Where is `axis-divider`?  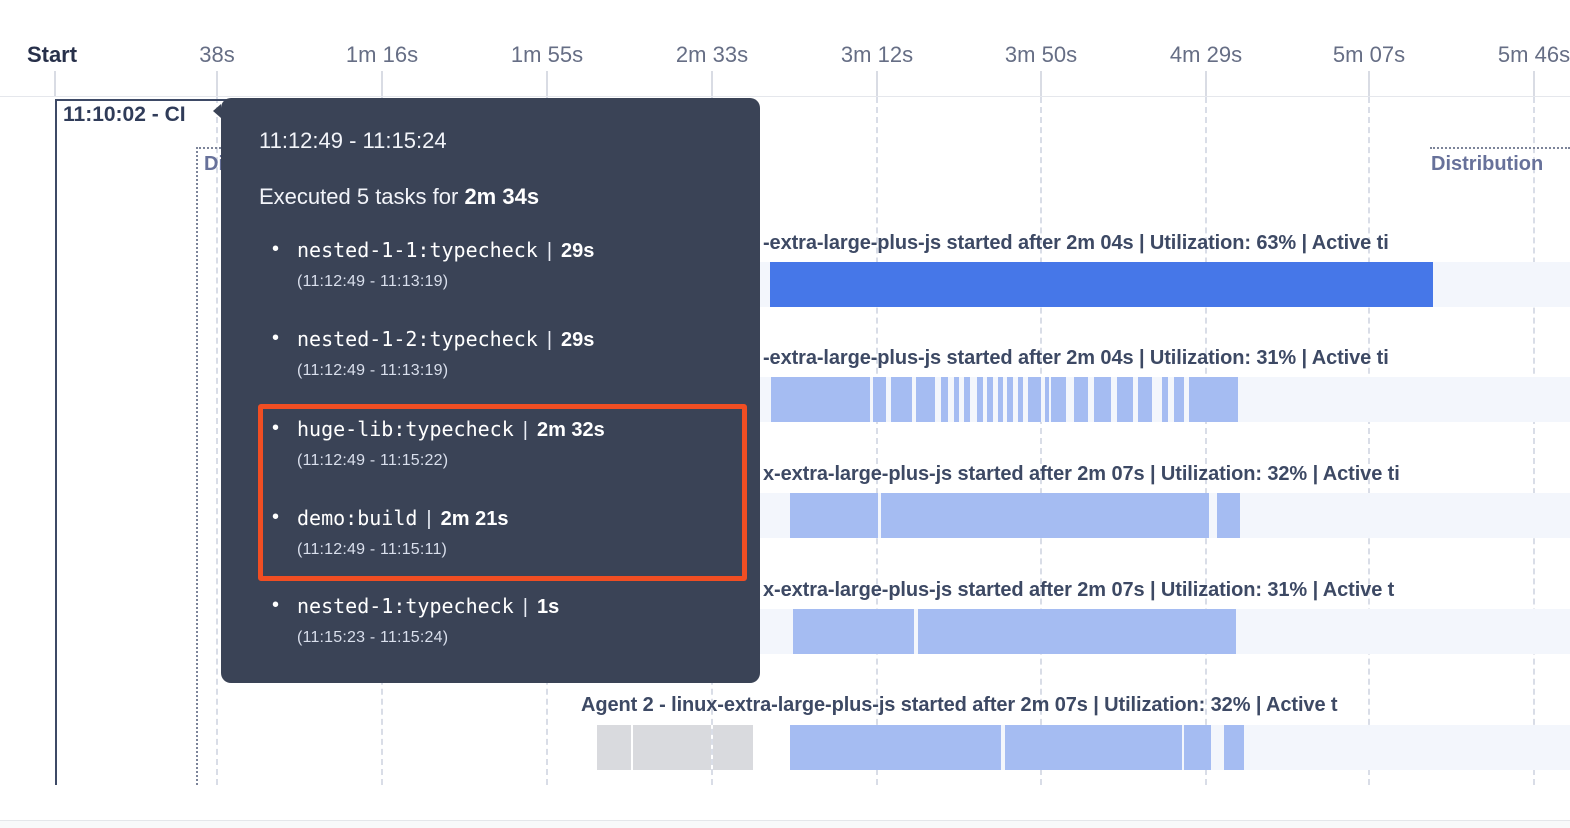 axis-divider is located at coordinates (785, 96).